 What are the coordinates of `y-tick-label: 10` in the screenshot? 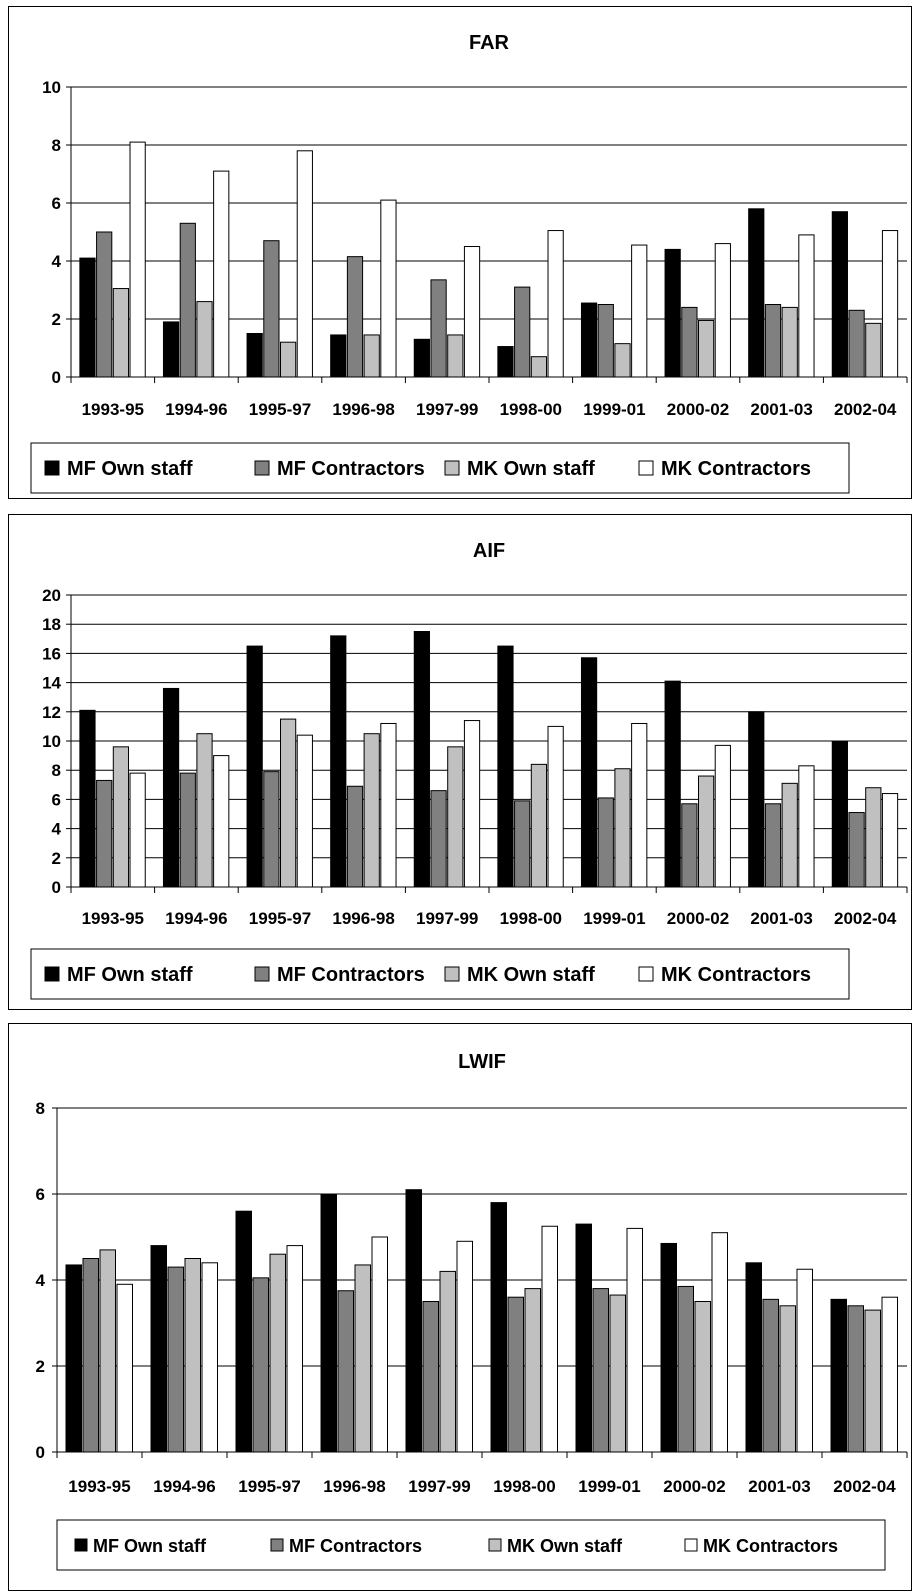 It's located at (51, 87).